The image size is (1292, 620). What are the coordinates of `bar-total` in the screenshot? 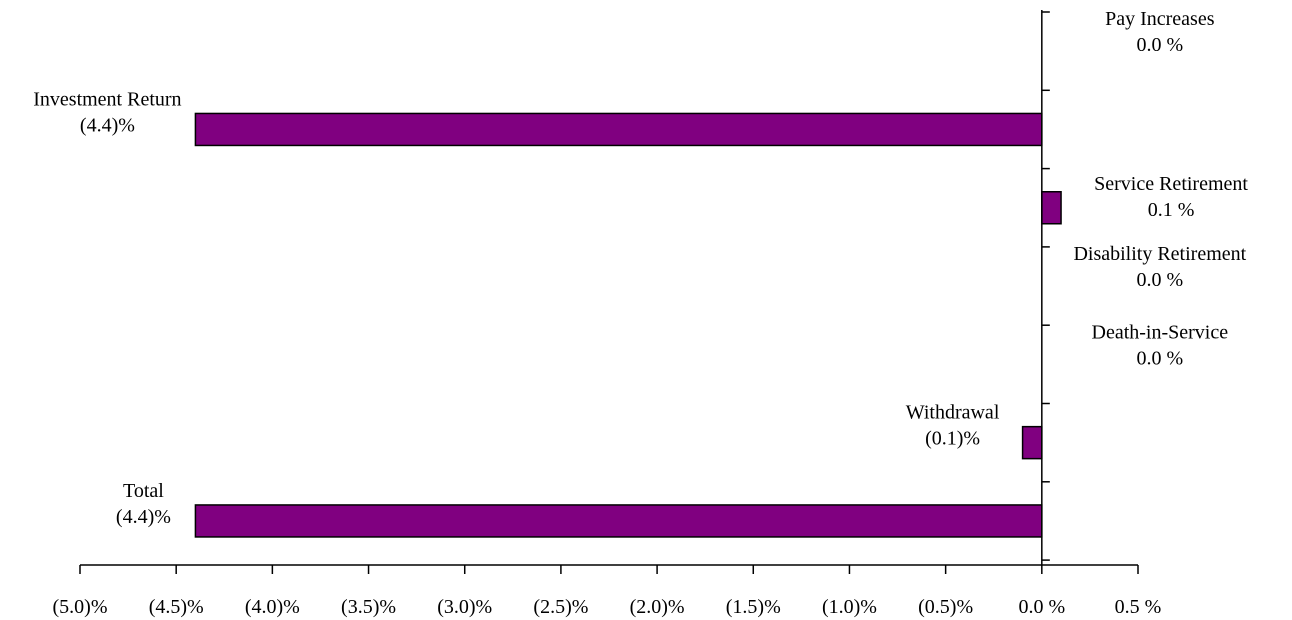 It's located at (618, 521).